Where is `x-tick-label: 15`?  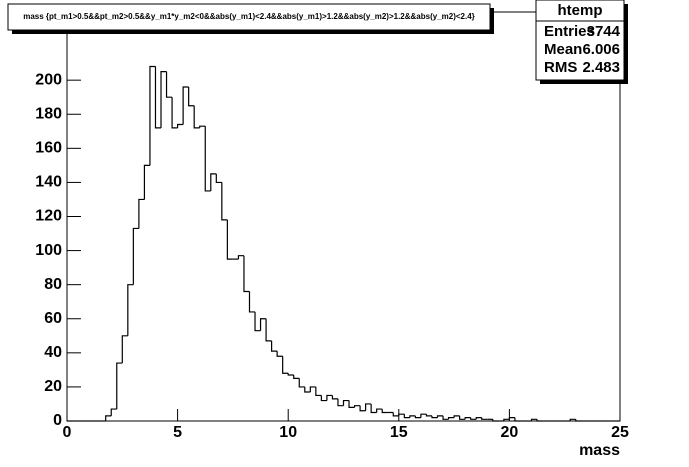 x-tick-label: 15 is located at coordinates (399, 432).